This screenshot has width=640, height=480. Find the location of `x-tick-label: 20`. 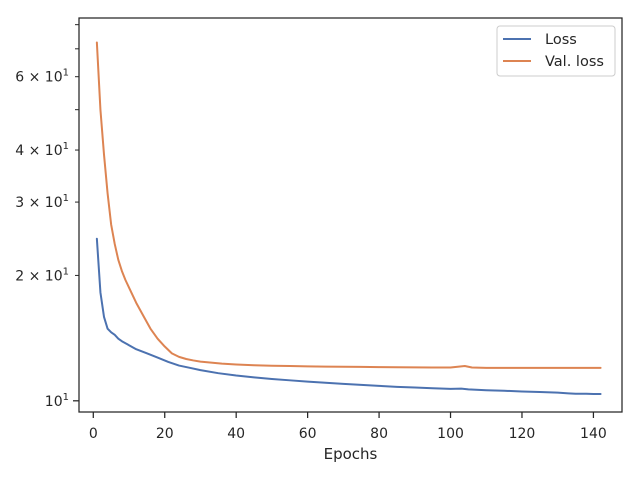

x-tick-label: 20 is located at coordinates (165, 434).